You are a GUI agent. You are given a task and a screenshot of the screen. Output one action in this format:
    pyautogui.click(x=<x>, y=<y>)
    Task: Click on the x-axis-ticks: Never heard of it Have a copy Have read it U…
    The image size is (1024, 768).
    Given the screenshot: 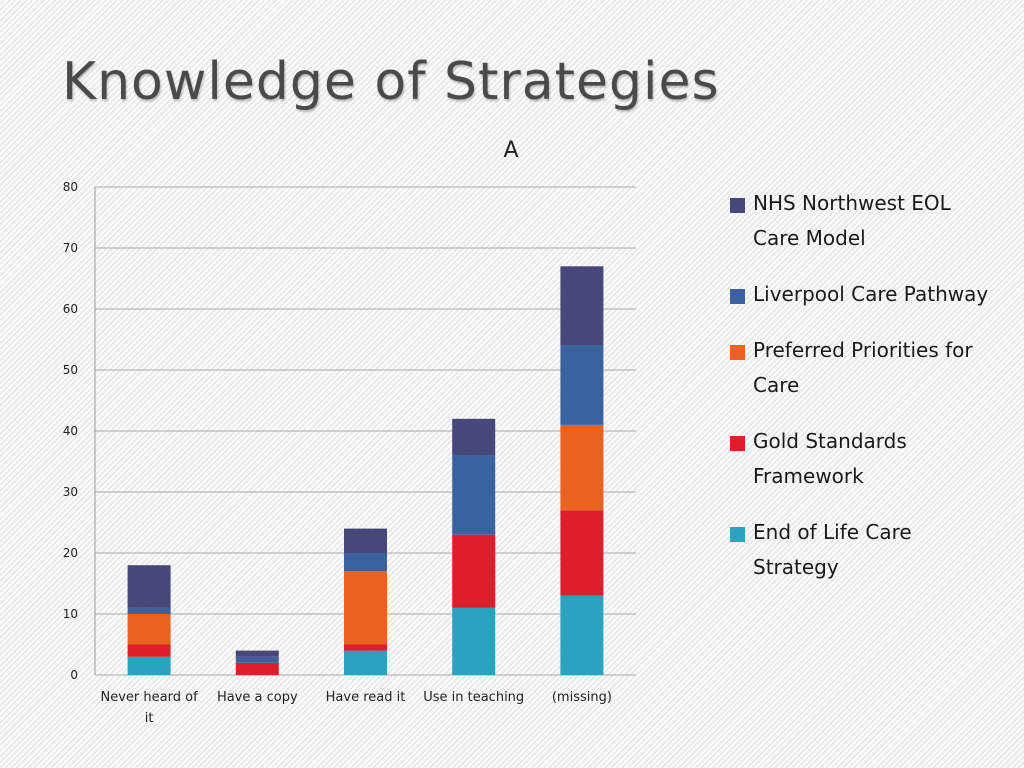 What is the action you would take?
    pyautogui.click(x=356, y=708)
    